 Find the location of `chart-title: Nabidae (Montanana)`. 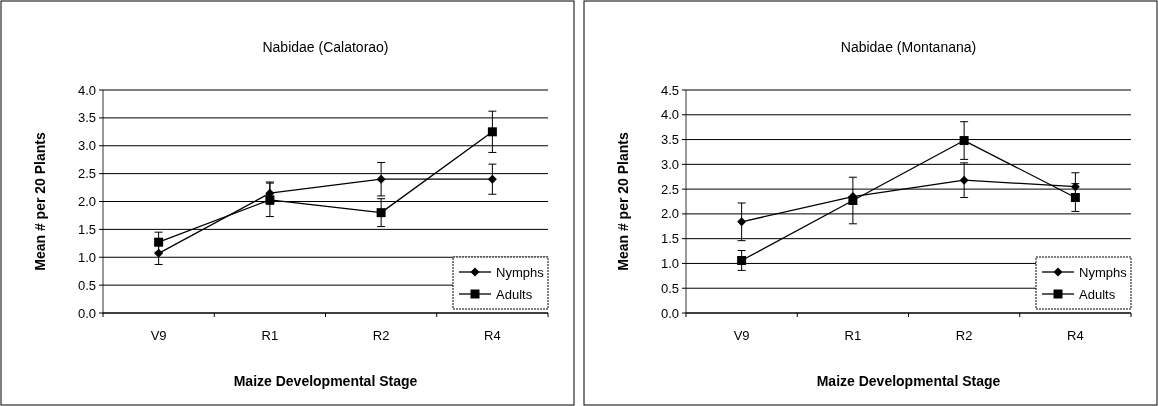

chart-title: Nabidae (Montanana) is located at coordinates (908, 47).